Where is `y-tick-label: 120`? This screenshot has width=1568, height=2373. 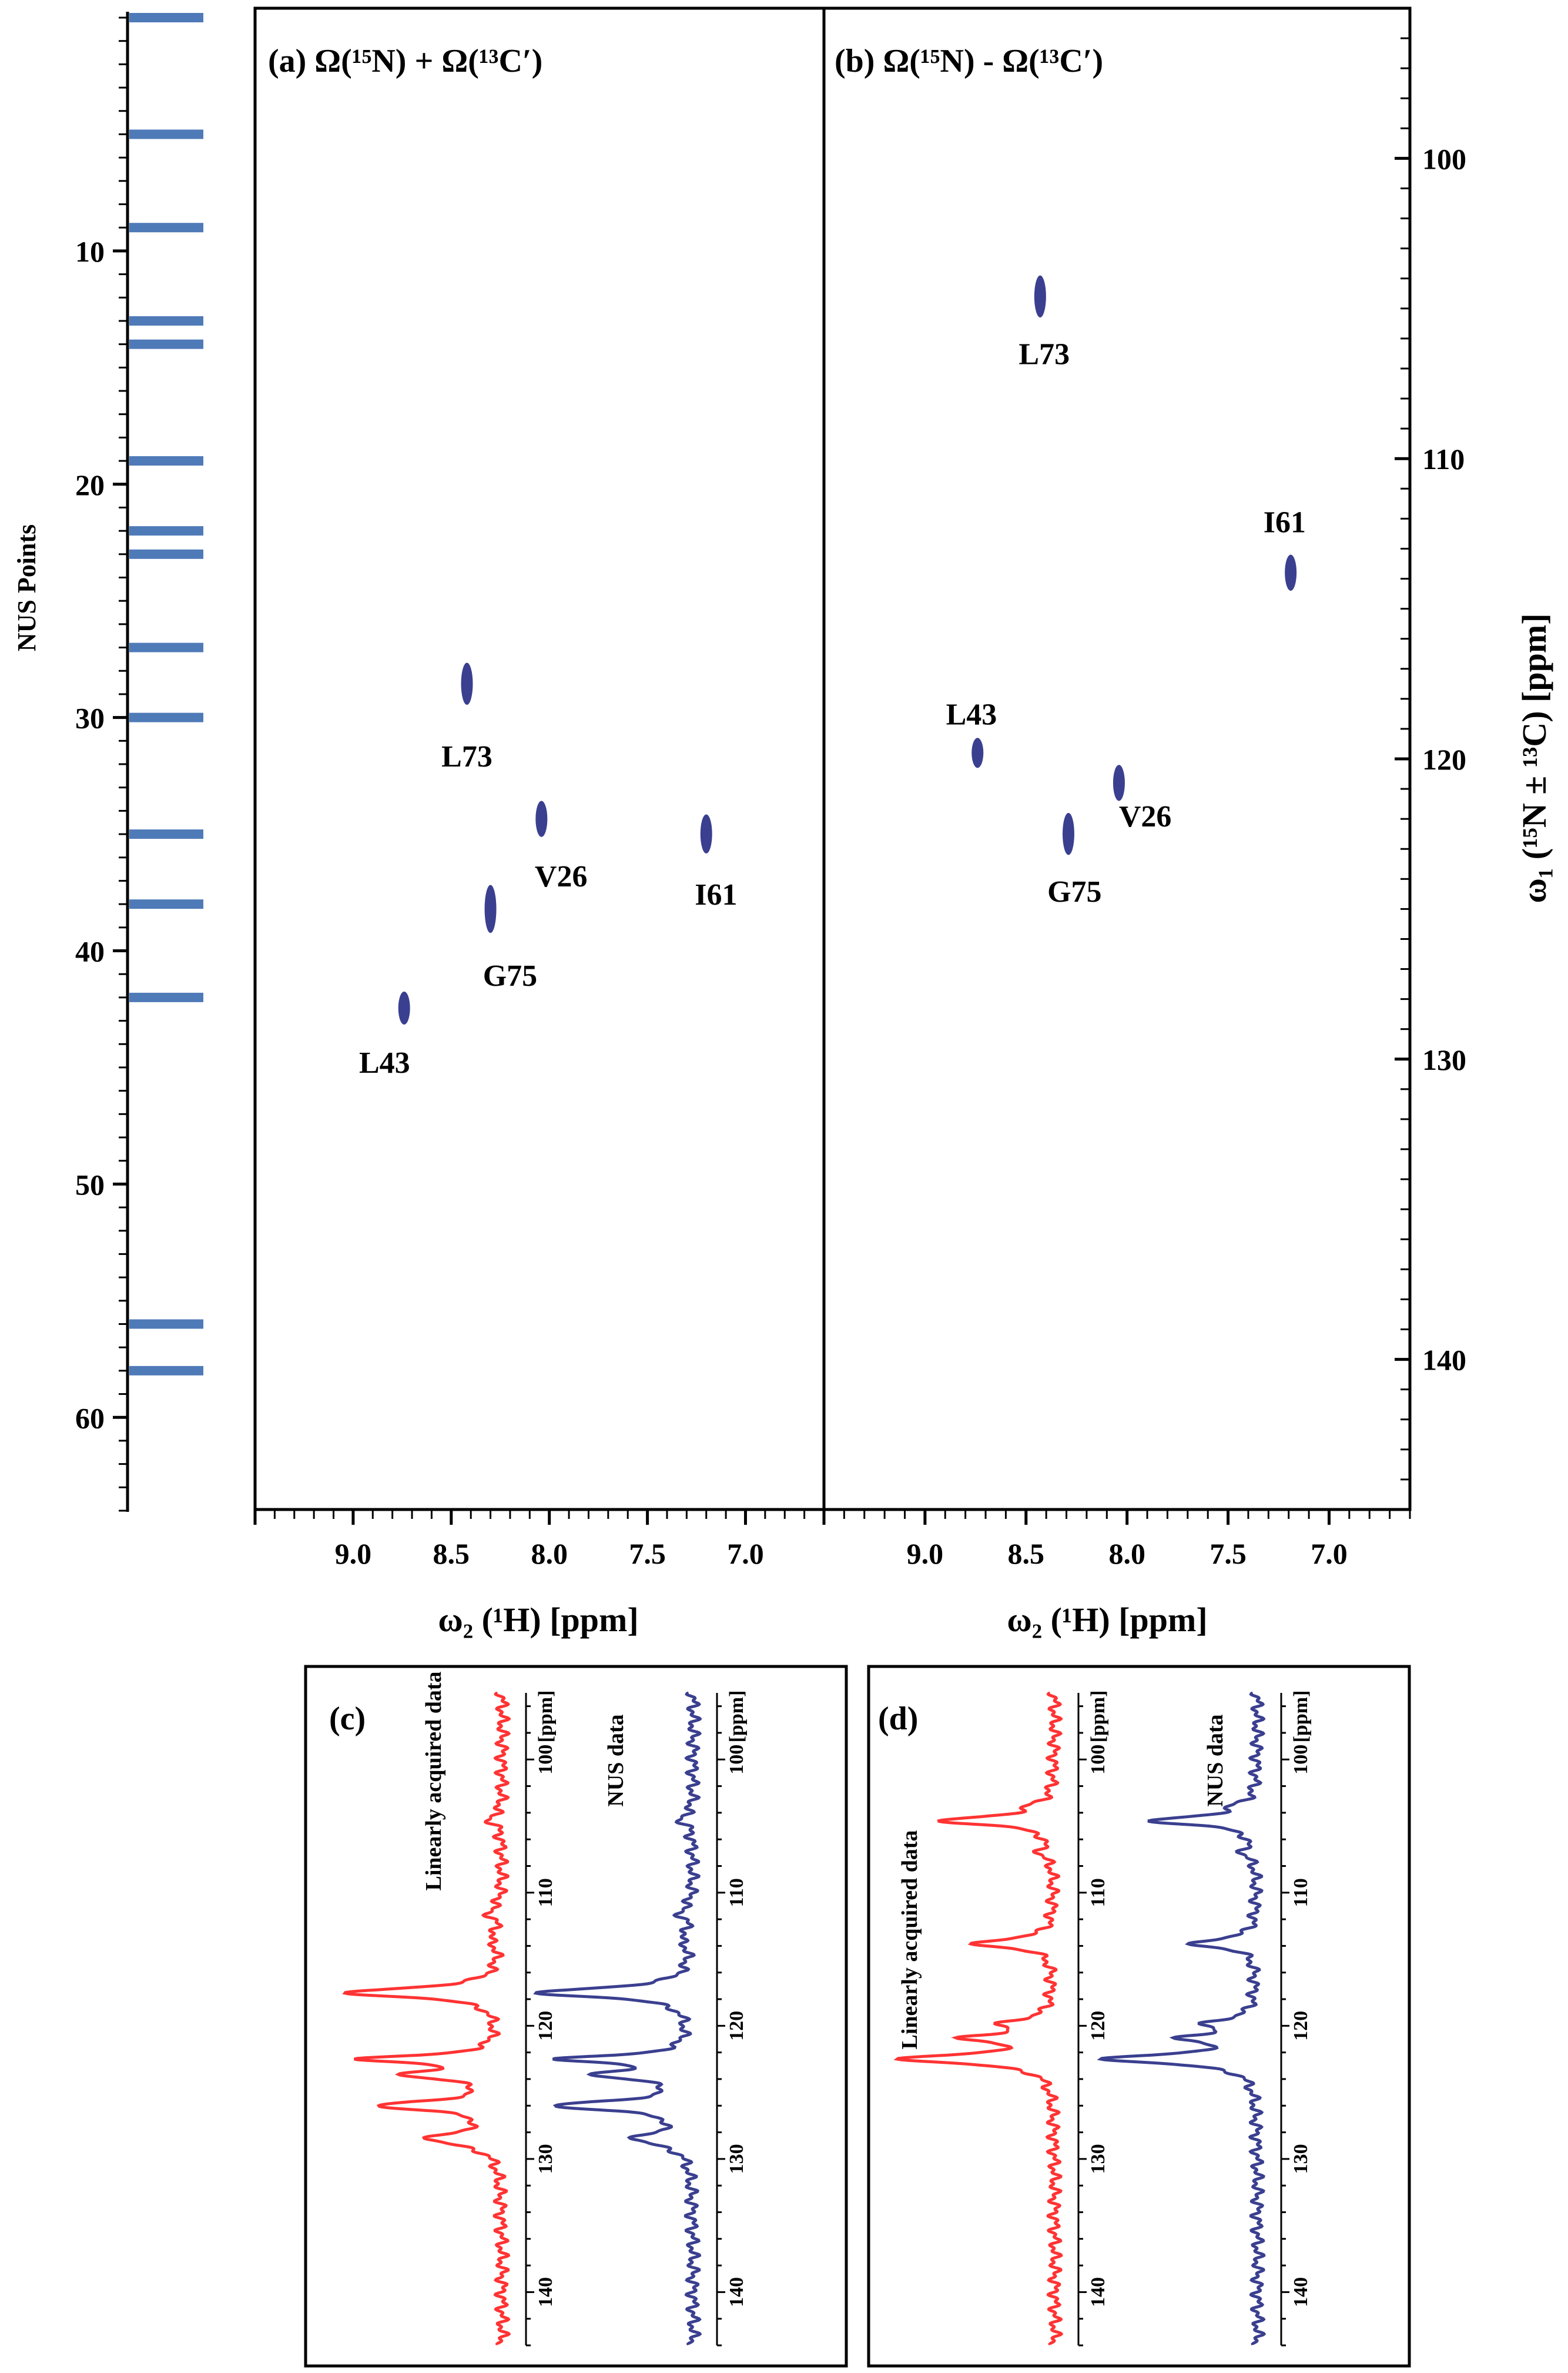 y-tick-label: 120 is located at coordinates (1444, 759).